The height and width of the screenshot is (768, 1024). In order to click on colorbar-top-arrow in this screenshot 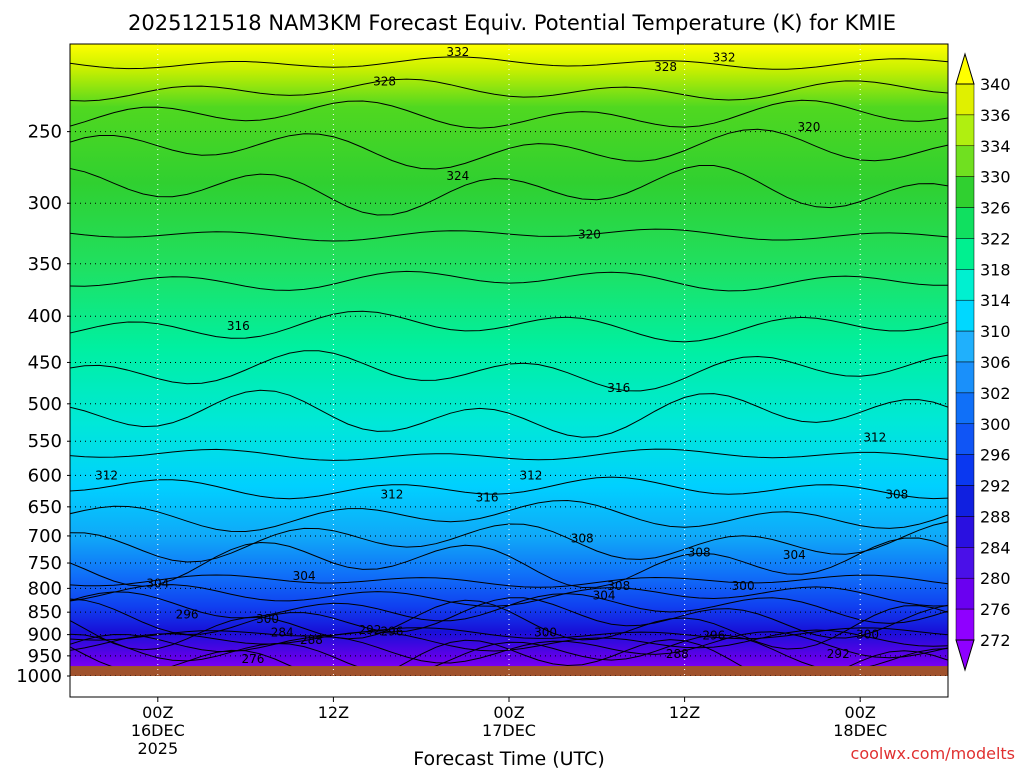, I will do `click(965, 68)`.